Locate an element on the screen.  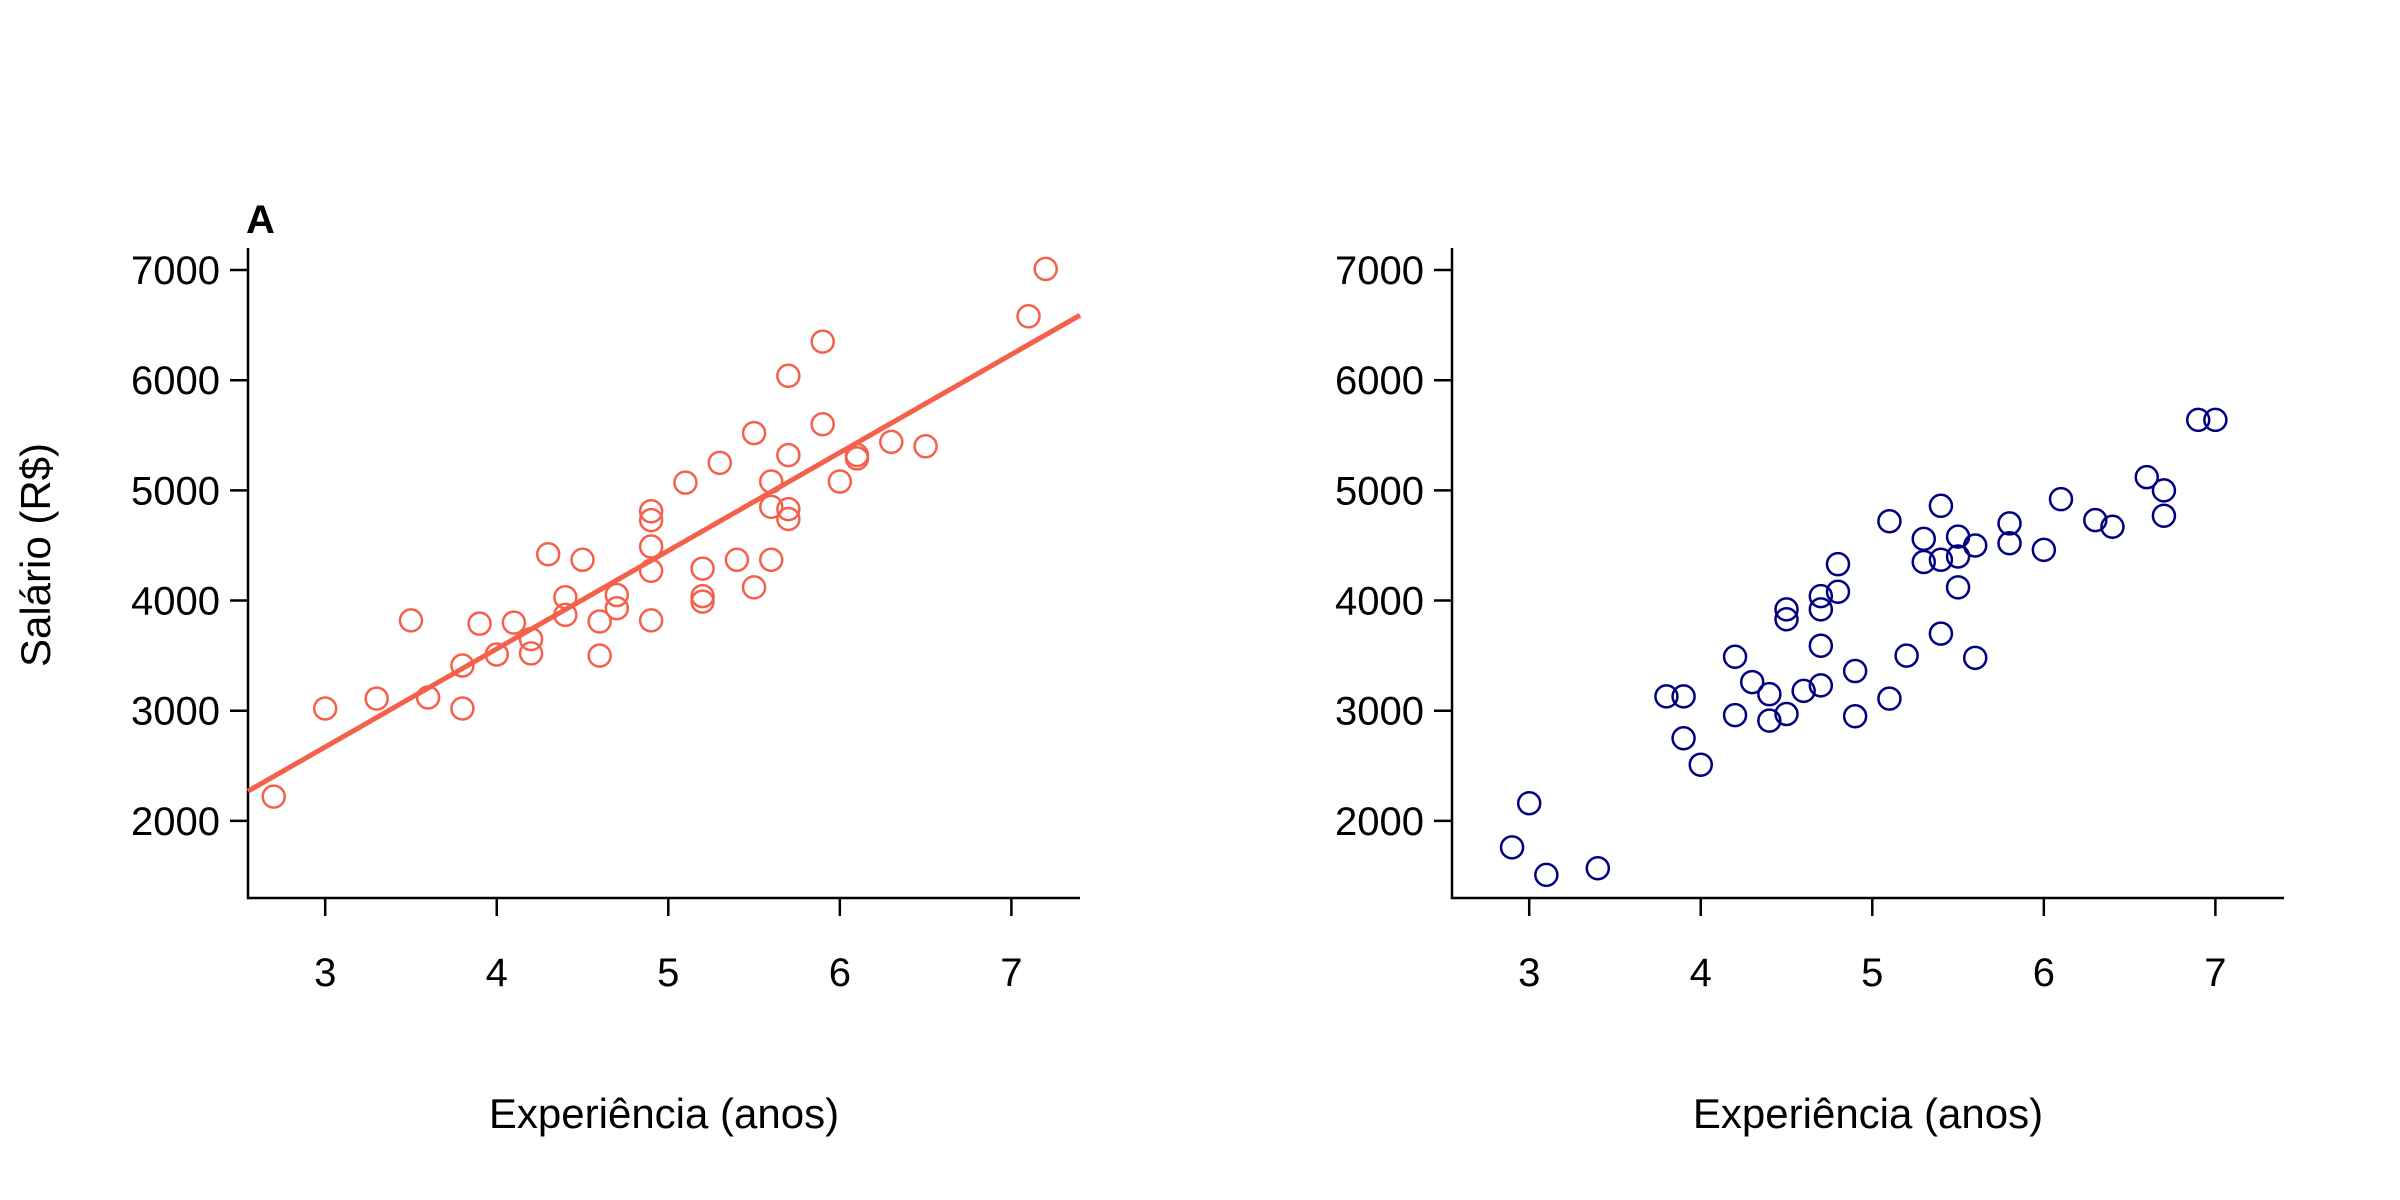
regression-line is located at coordinates (664, 553).